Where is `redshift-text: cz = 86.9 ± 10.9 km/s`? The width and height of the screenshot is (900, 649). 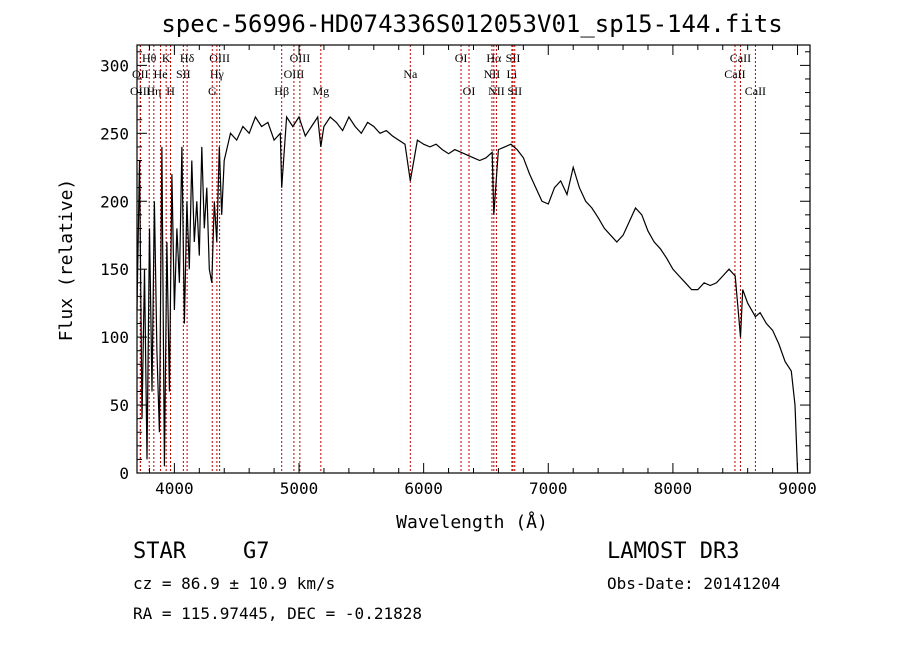 redshift-text: cz = 86.9 ± 10.9 km/s is located at coordinates (234, 583).